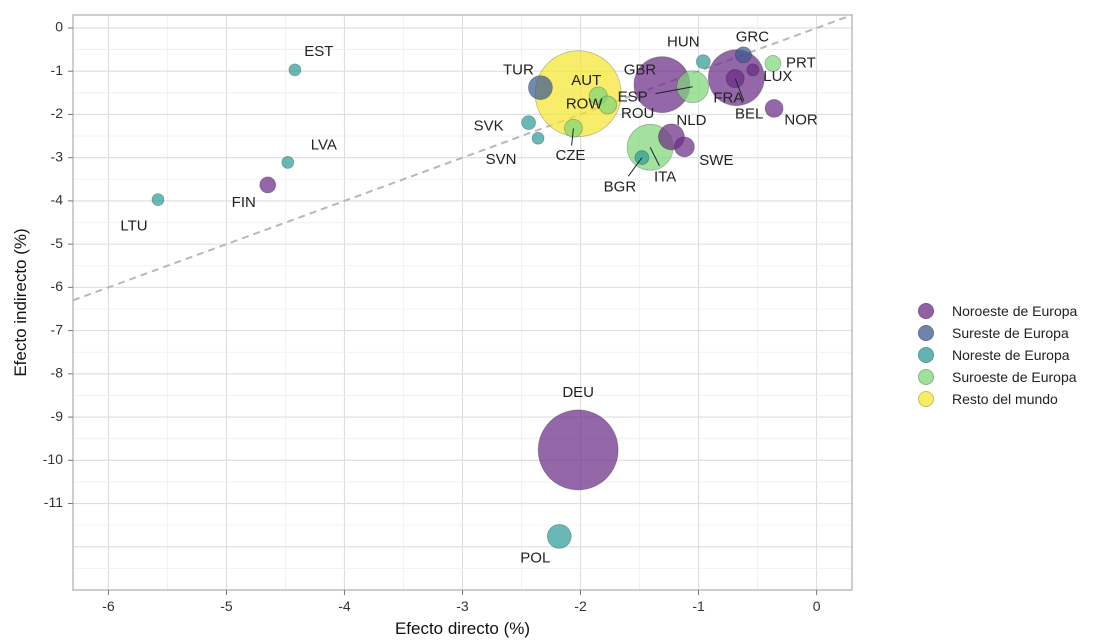 The width and height of the screenshot is (1110, 641). Describe the element at coordinates (570, 155) in the screenshot. I see `point-label: CZE` at that location.